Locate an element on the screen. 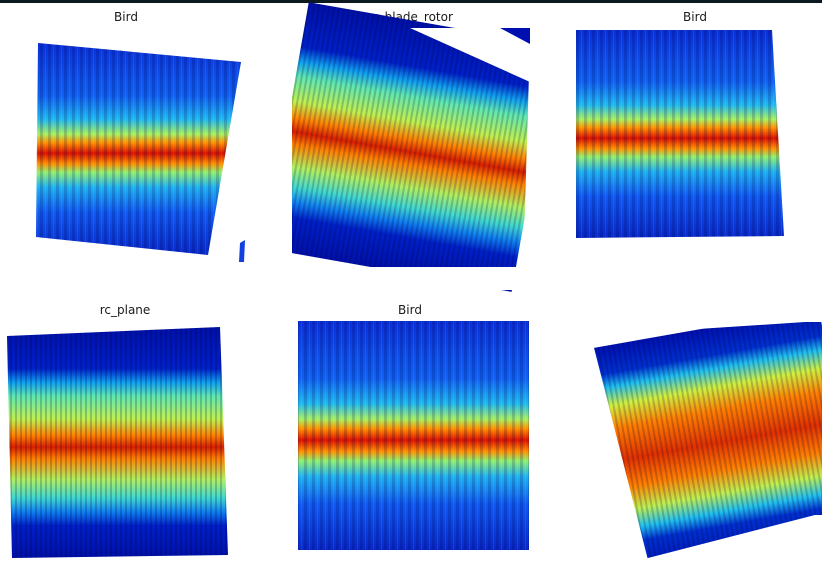  panel-title-5: Bird is located at coordinates (410, 310).